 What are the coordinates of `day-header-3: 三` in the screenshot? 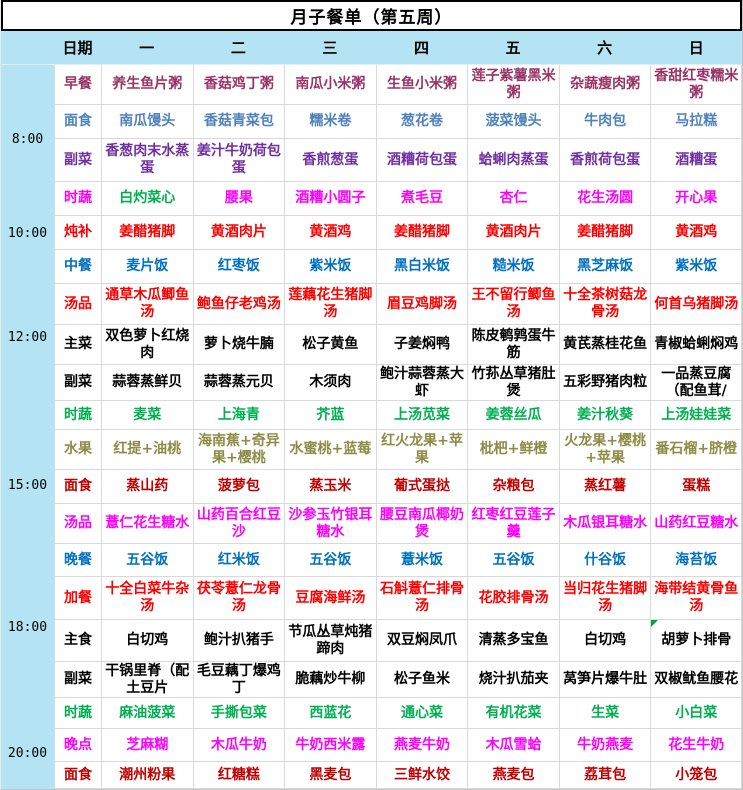 It's located at (330, 48).